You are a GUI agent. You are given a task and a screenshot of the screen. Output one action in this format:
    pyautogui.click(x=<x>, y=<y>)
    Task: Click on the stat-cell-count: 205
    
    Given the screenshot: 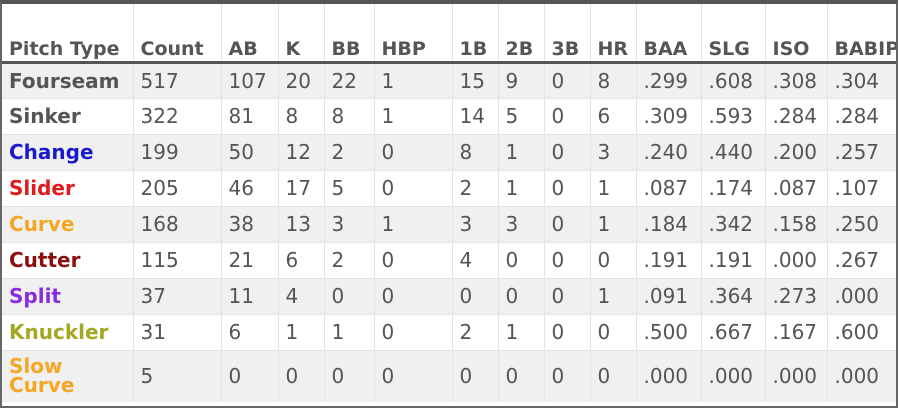 What is the action you would take?
    pyautogui.click(x=177, y=188)
    